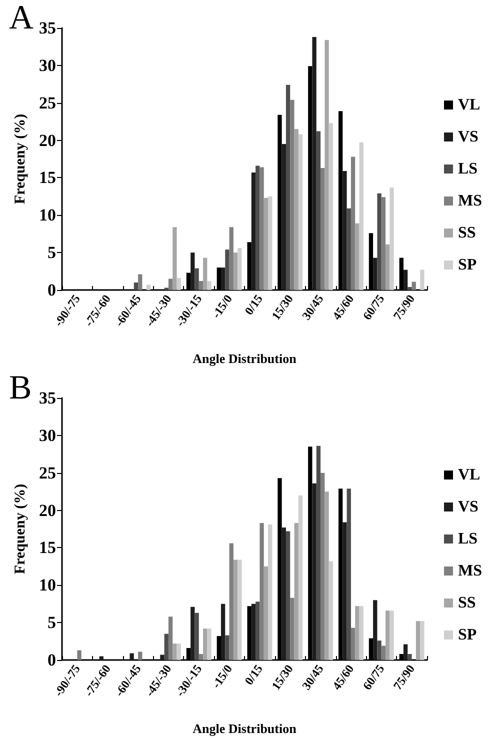  Describe the element at coordinates (470, 571) in the screenshot. I see `legend-label: MS` at that location.